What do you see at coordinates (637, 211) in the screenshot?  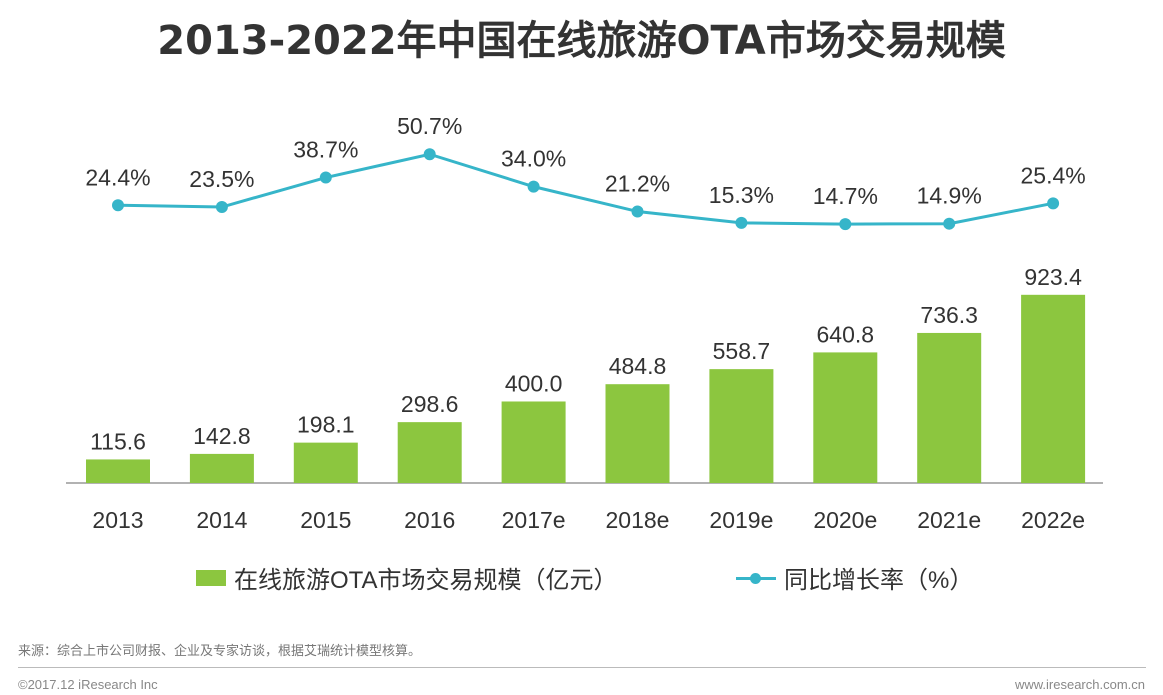 I see `growth-point-2018e` at bounding box center [637, 211].